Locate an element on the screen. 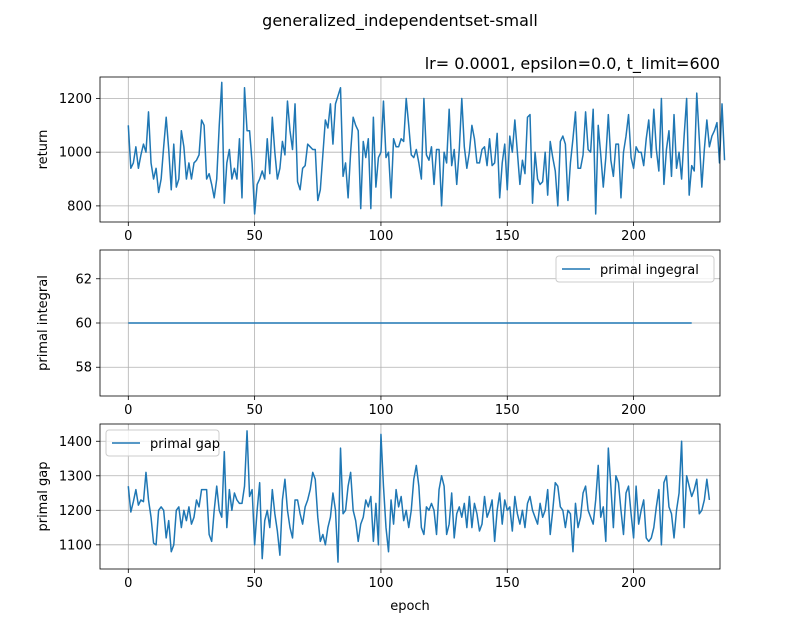 This screenshot has height=640, width=800. figure-title: generalized_independentset-small is located at coordinates (400, 21).